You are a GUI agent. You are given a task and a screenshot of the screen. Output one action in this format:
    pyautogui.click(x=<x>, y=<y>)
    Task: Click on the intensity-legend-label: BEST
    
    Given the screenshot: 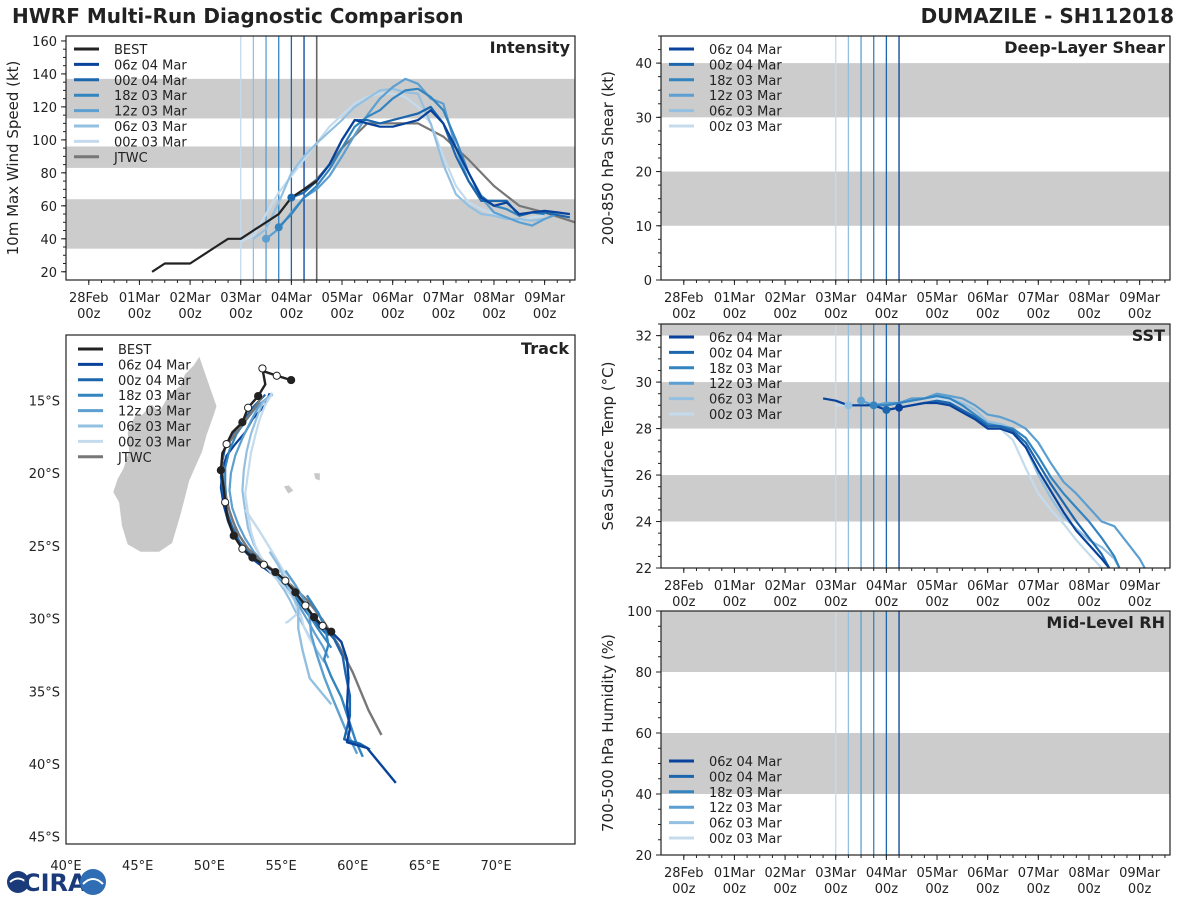 What is the action you would take?
    pyautogui.click(x=130, y=50)
    